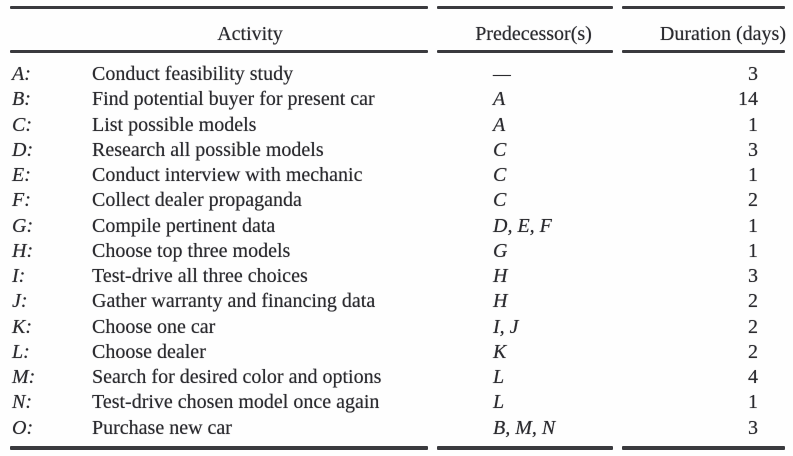  I want to click on activity-description: Research all possible models, so click(208, 149).